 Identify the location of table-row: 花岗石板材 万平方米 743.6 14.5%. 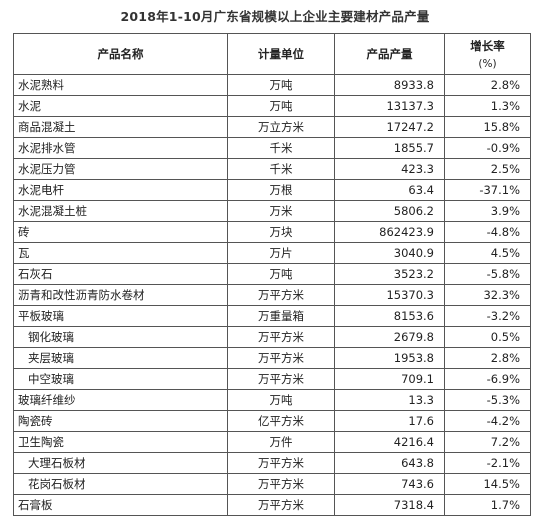
(272, 484).